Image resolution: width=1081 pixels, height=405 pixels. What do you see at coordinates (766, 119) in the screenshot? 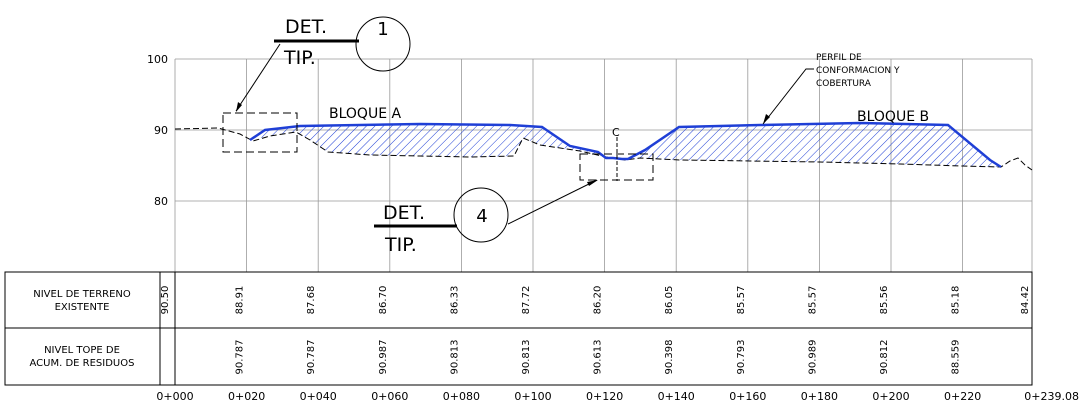
I see `perfil-leader-arrow` at bounding box center [766, 119].